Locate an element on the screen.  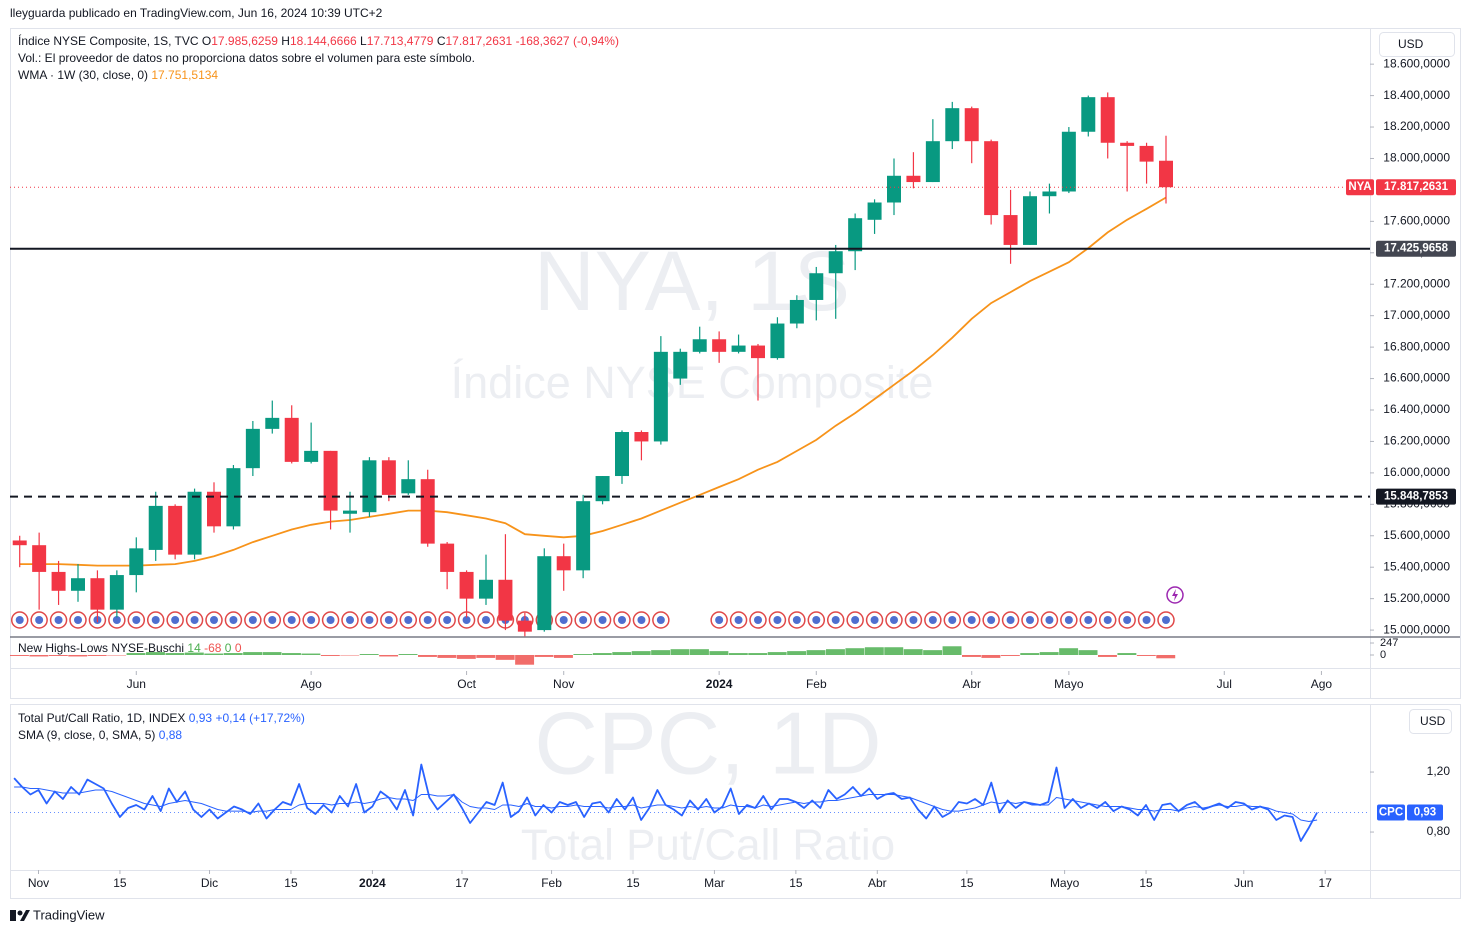
event-icon-glyph is located at coordinates (1175, 595).